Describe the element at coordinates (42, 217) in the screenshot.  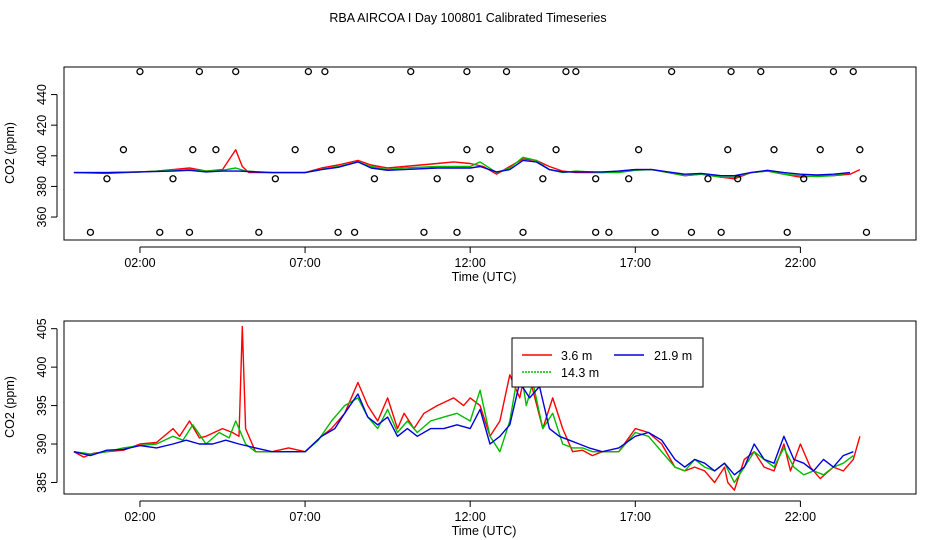
I see `top-y-tick-label: 360` at that location.